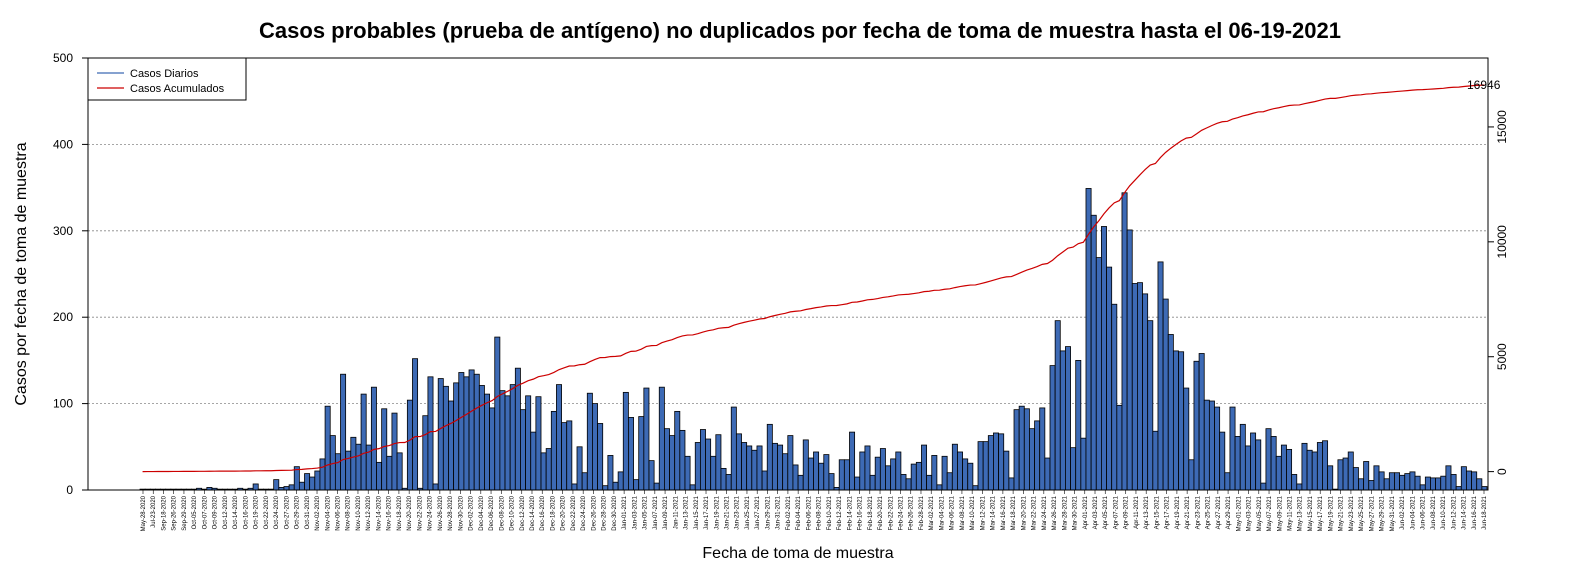  What do you see at coordinates (666, 512) in the screenshot?
I see `x-tick-label: Jan-09-2021` at bounding box center [666, 512].